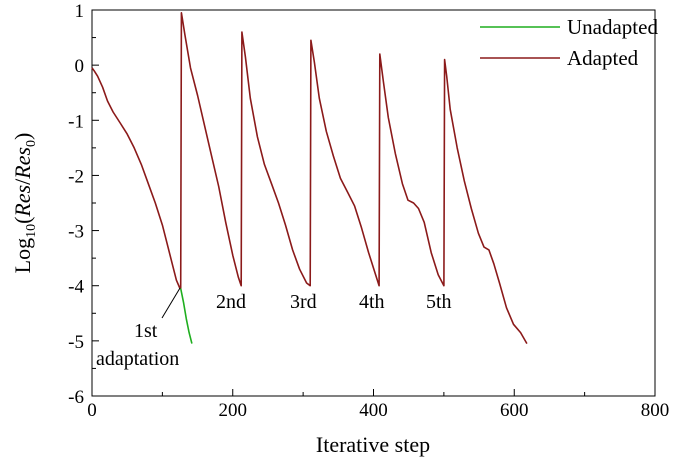 The width and height of the screenshot is (700, 469). Describe the element at coordinates (231, 302) in the screenshot. I see `annotation-2nd: 2nd` at that location.